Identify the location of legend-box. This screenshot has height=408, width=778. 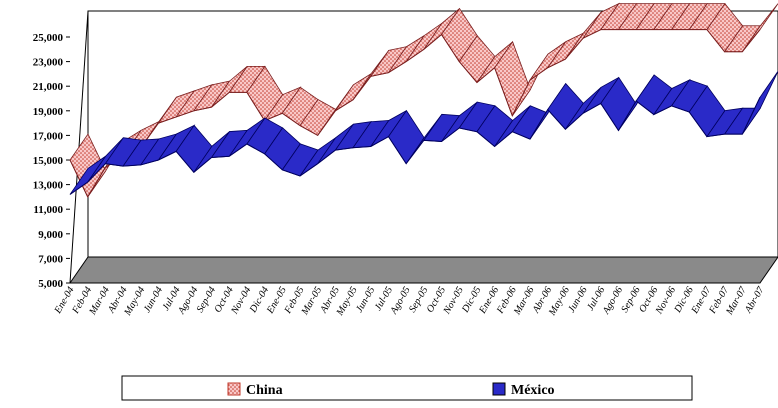
(407, 388).